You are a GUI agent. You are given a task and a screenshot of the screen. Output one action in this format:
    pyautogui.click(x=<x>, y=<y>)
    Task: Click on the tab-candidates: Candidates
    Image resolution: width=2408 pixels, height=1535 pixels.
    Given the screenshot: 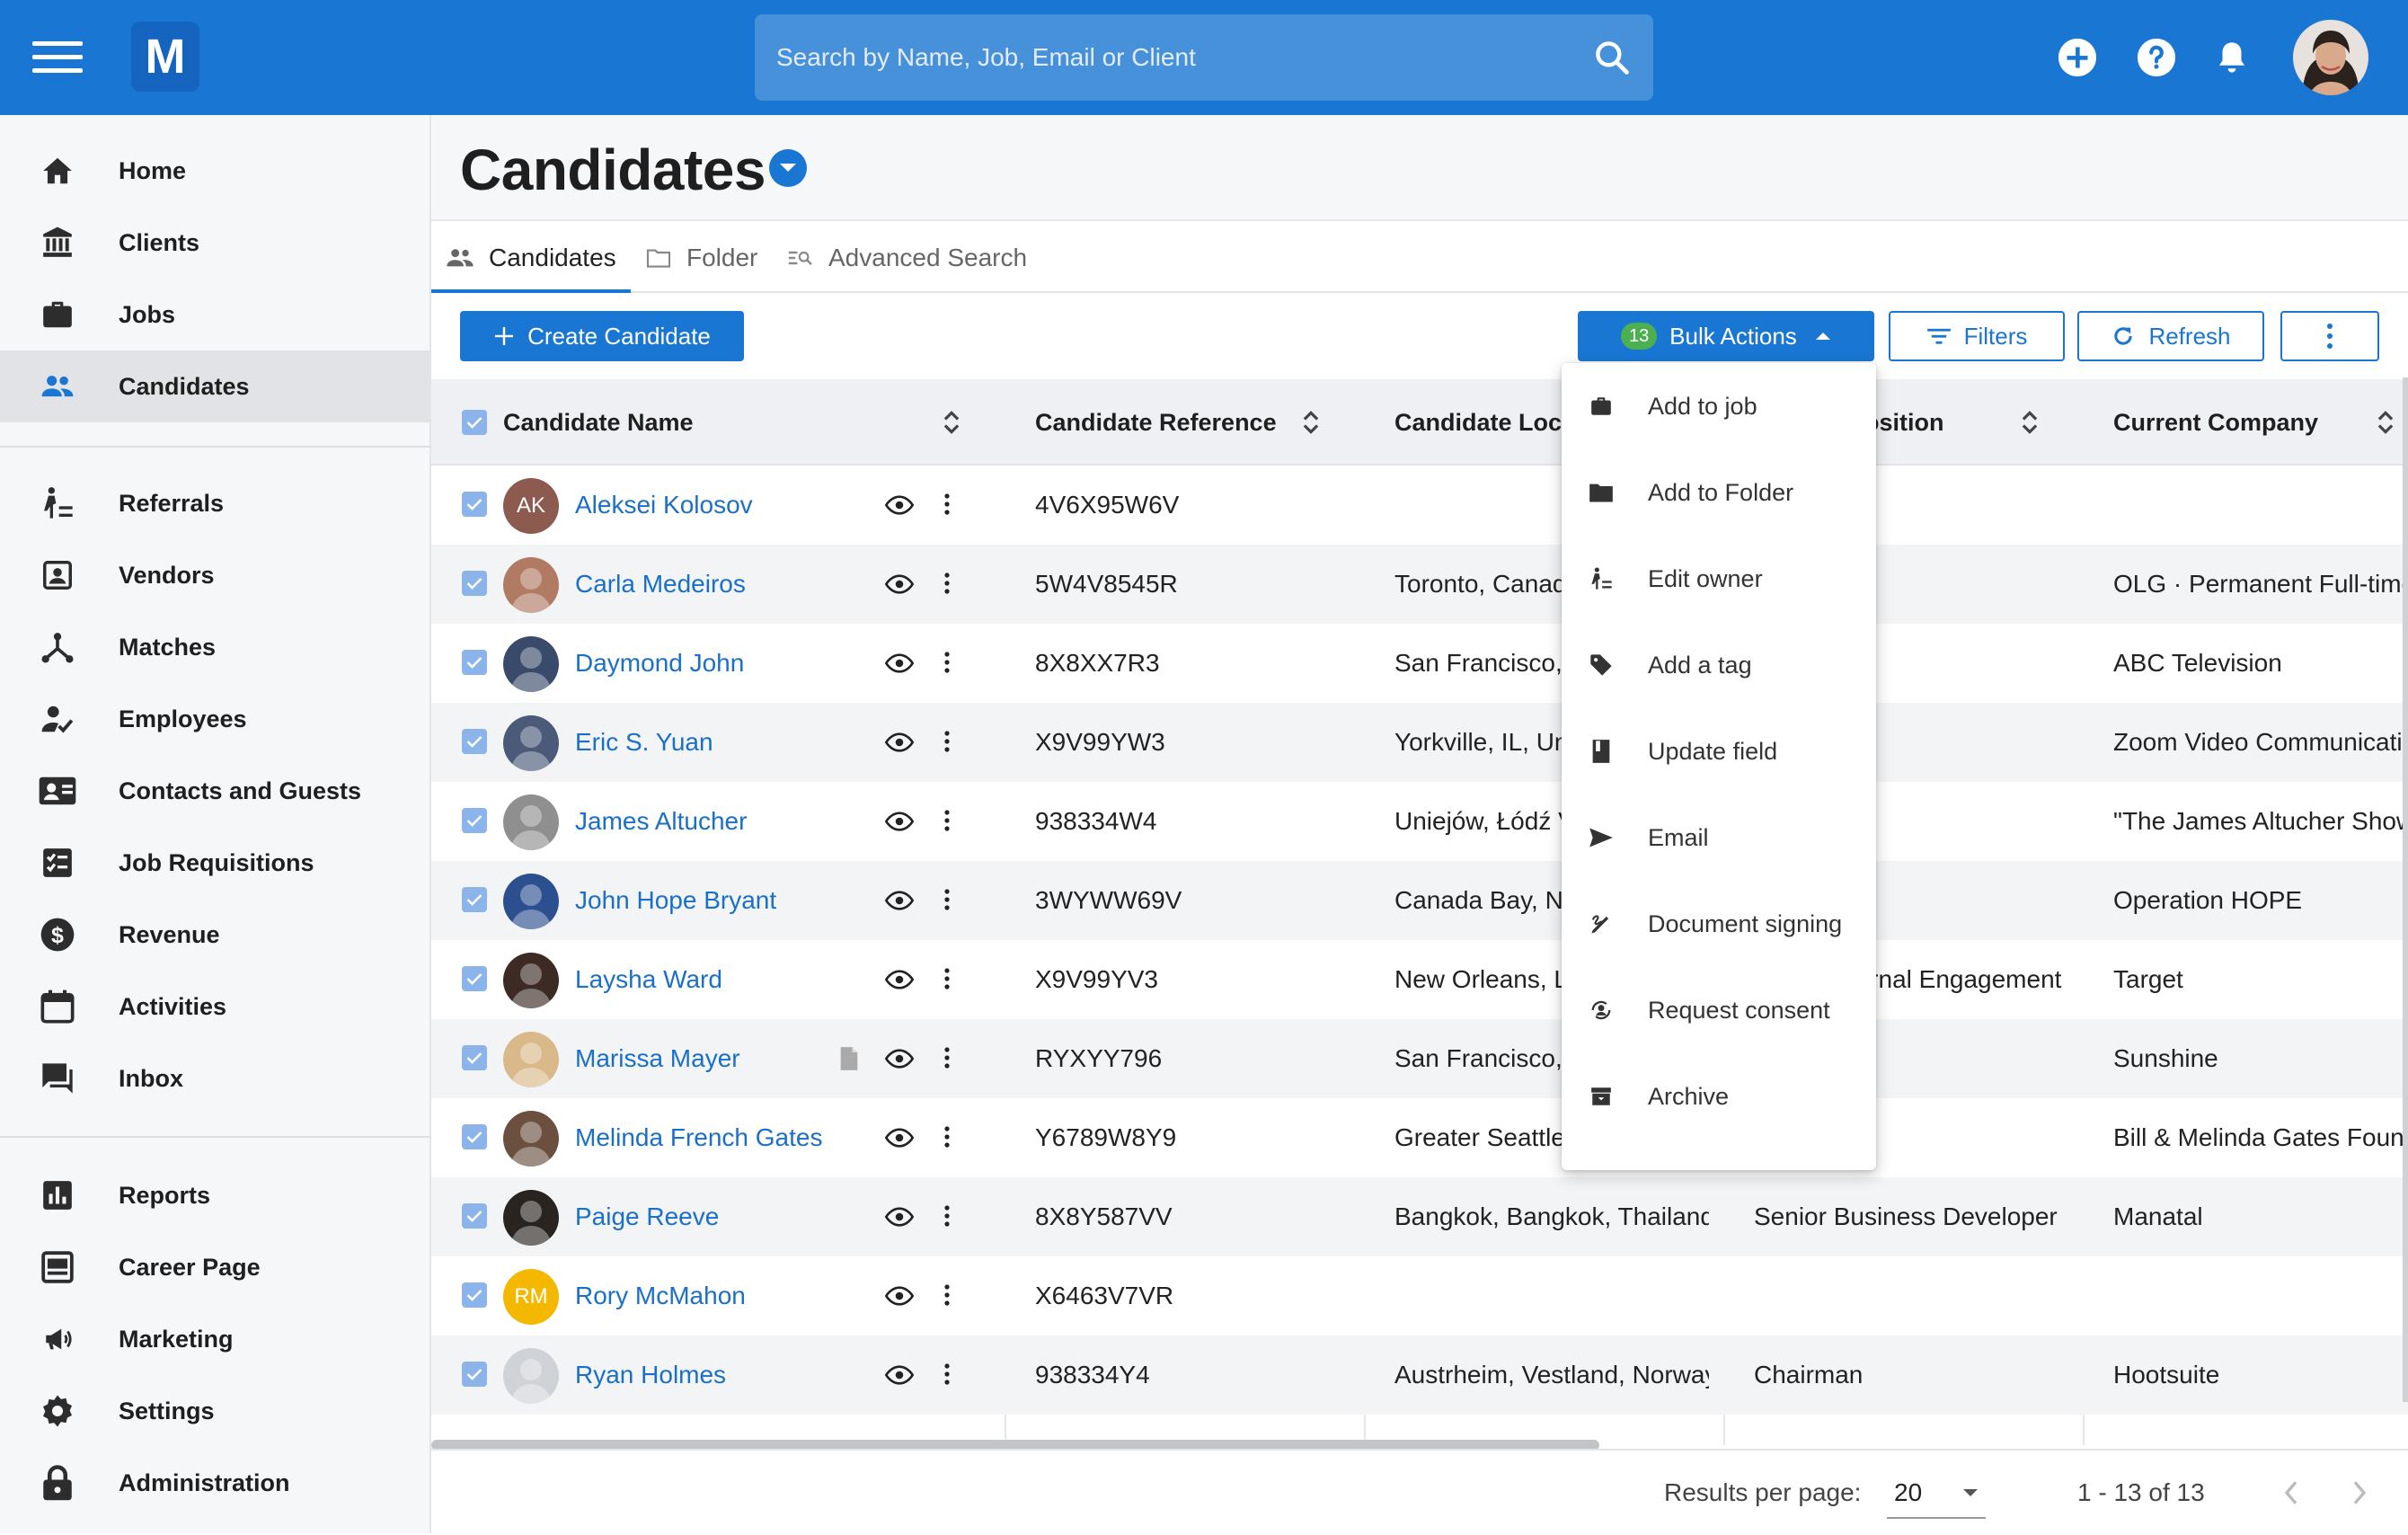 What is the action you would take?
    pyautogui.click(x=531, y=258)
    